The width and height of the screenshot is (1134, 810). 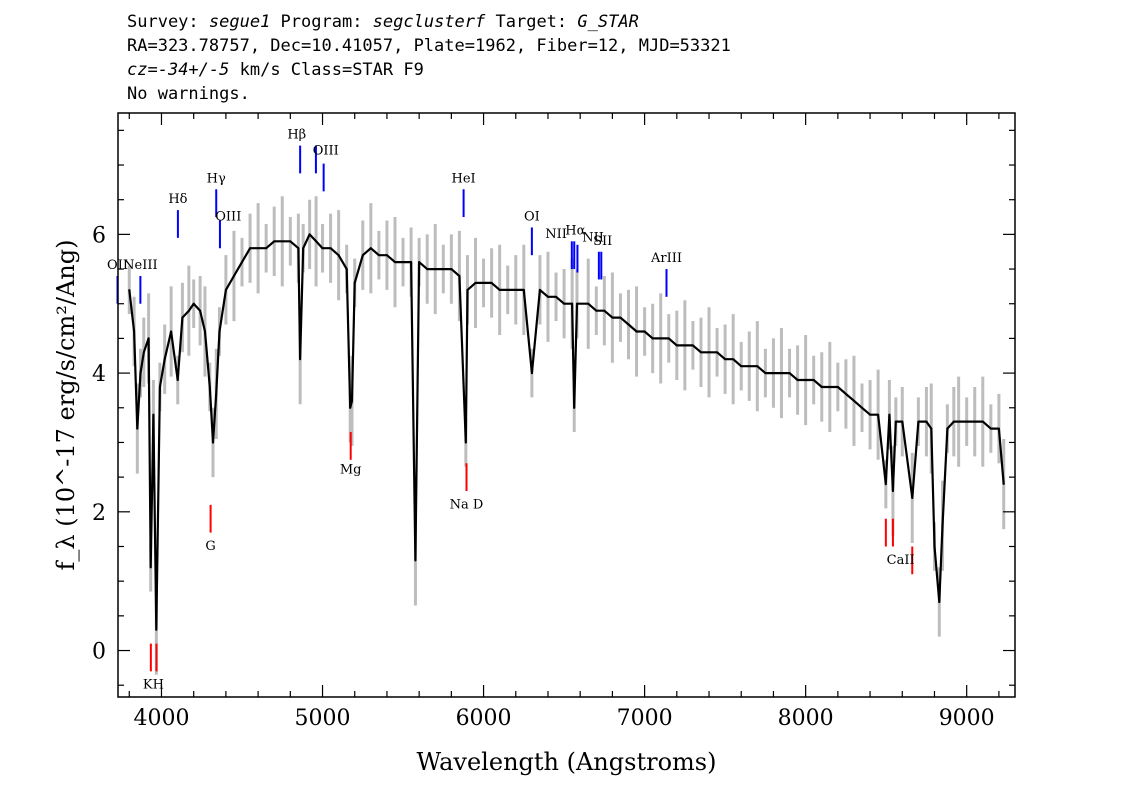 I want to click on y-tick-label: 0, so click(x=99, y=652).